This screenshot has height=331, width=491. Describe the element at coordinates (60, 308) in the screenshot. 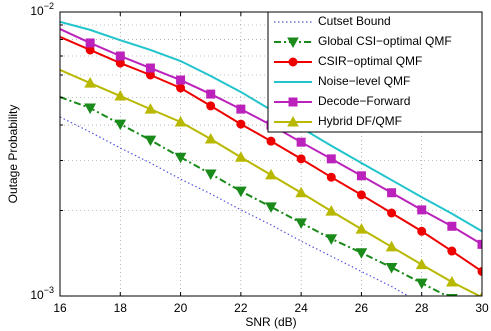

I see `x-tick-label: 16` at that location.